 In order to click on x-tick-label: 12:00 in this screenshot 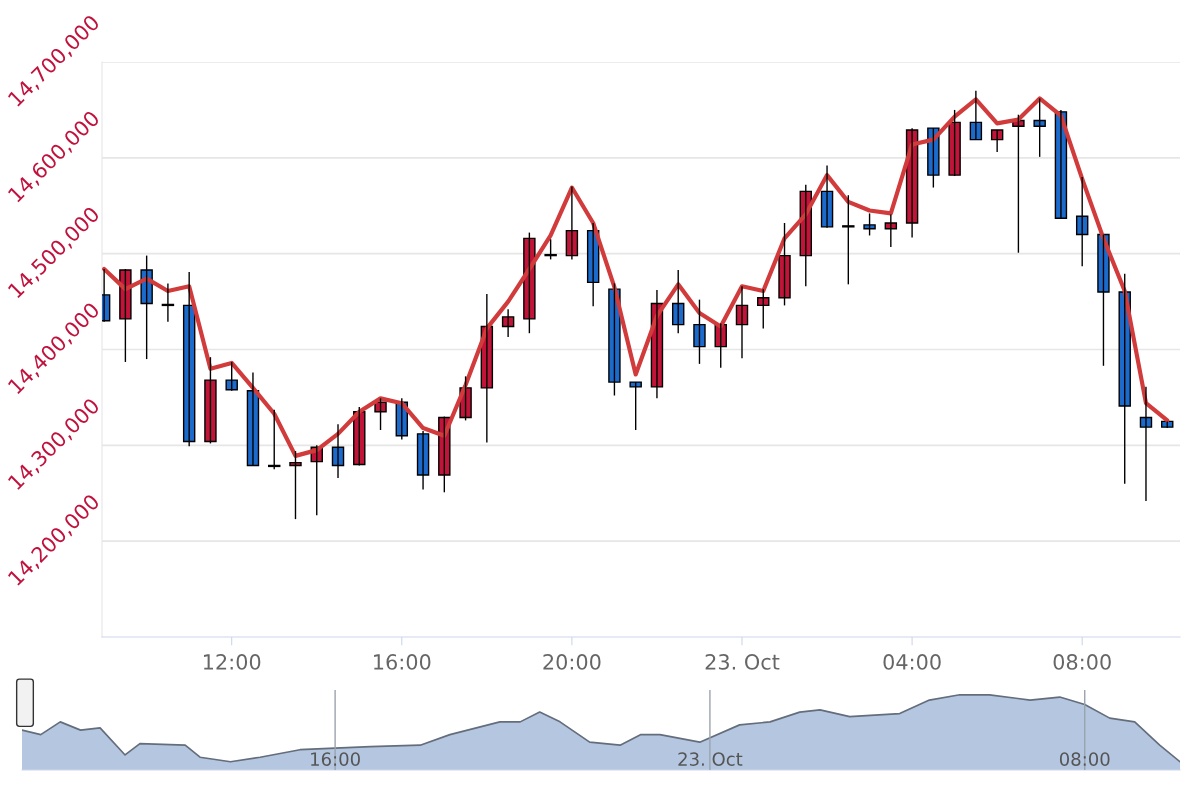, I will do `click(232, 662)`.